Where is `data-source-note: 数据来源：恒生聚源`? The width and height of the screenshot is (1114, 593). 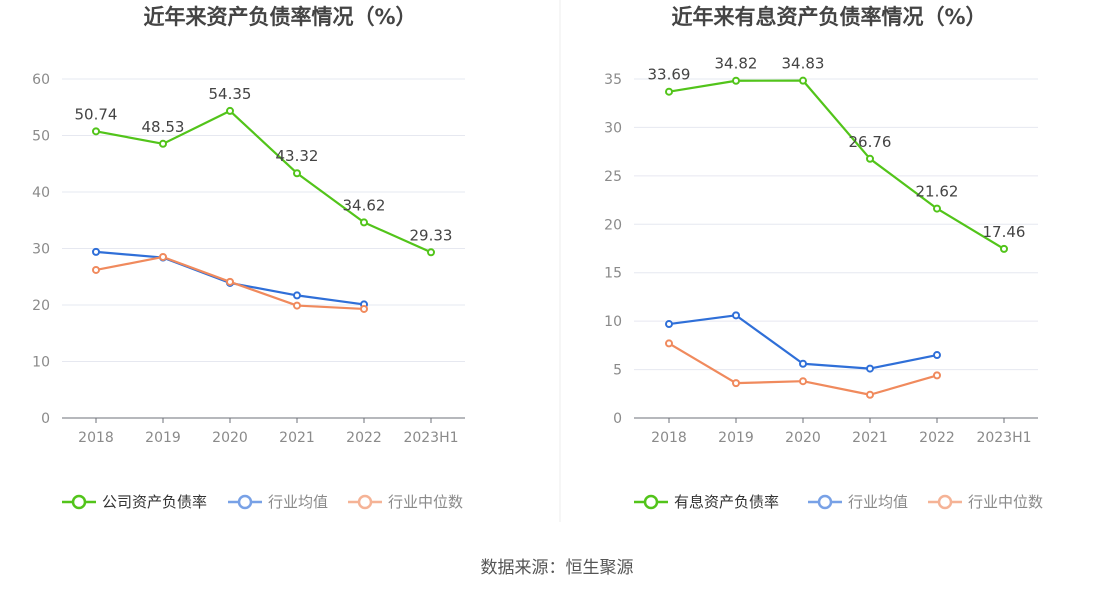 data-source-note: 数据来源：恒生聚源 is located at coordinates (557, 568).